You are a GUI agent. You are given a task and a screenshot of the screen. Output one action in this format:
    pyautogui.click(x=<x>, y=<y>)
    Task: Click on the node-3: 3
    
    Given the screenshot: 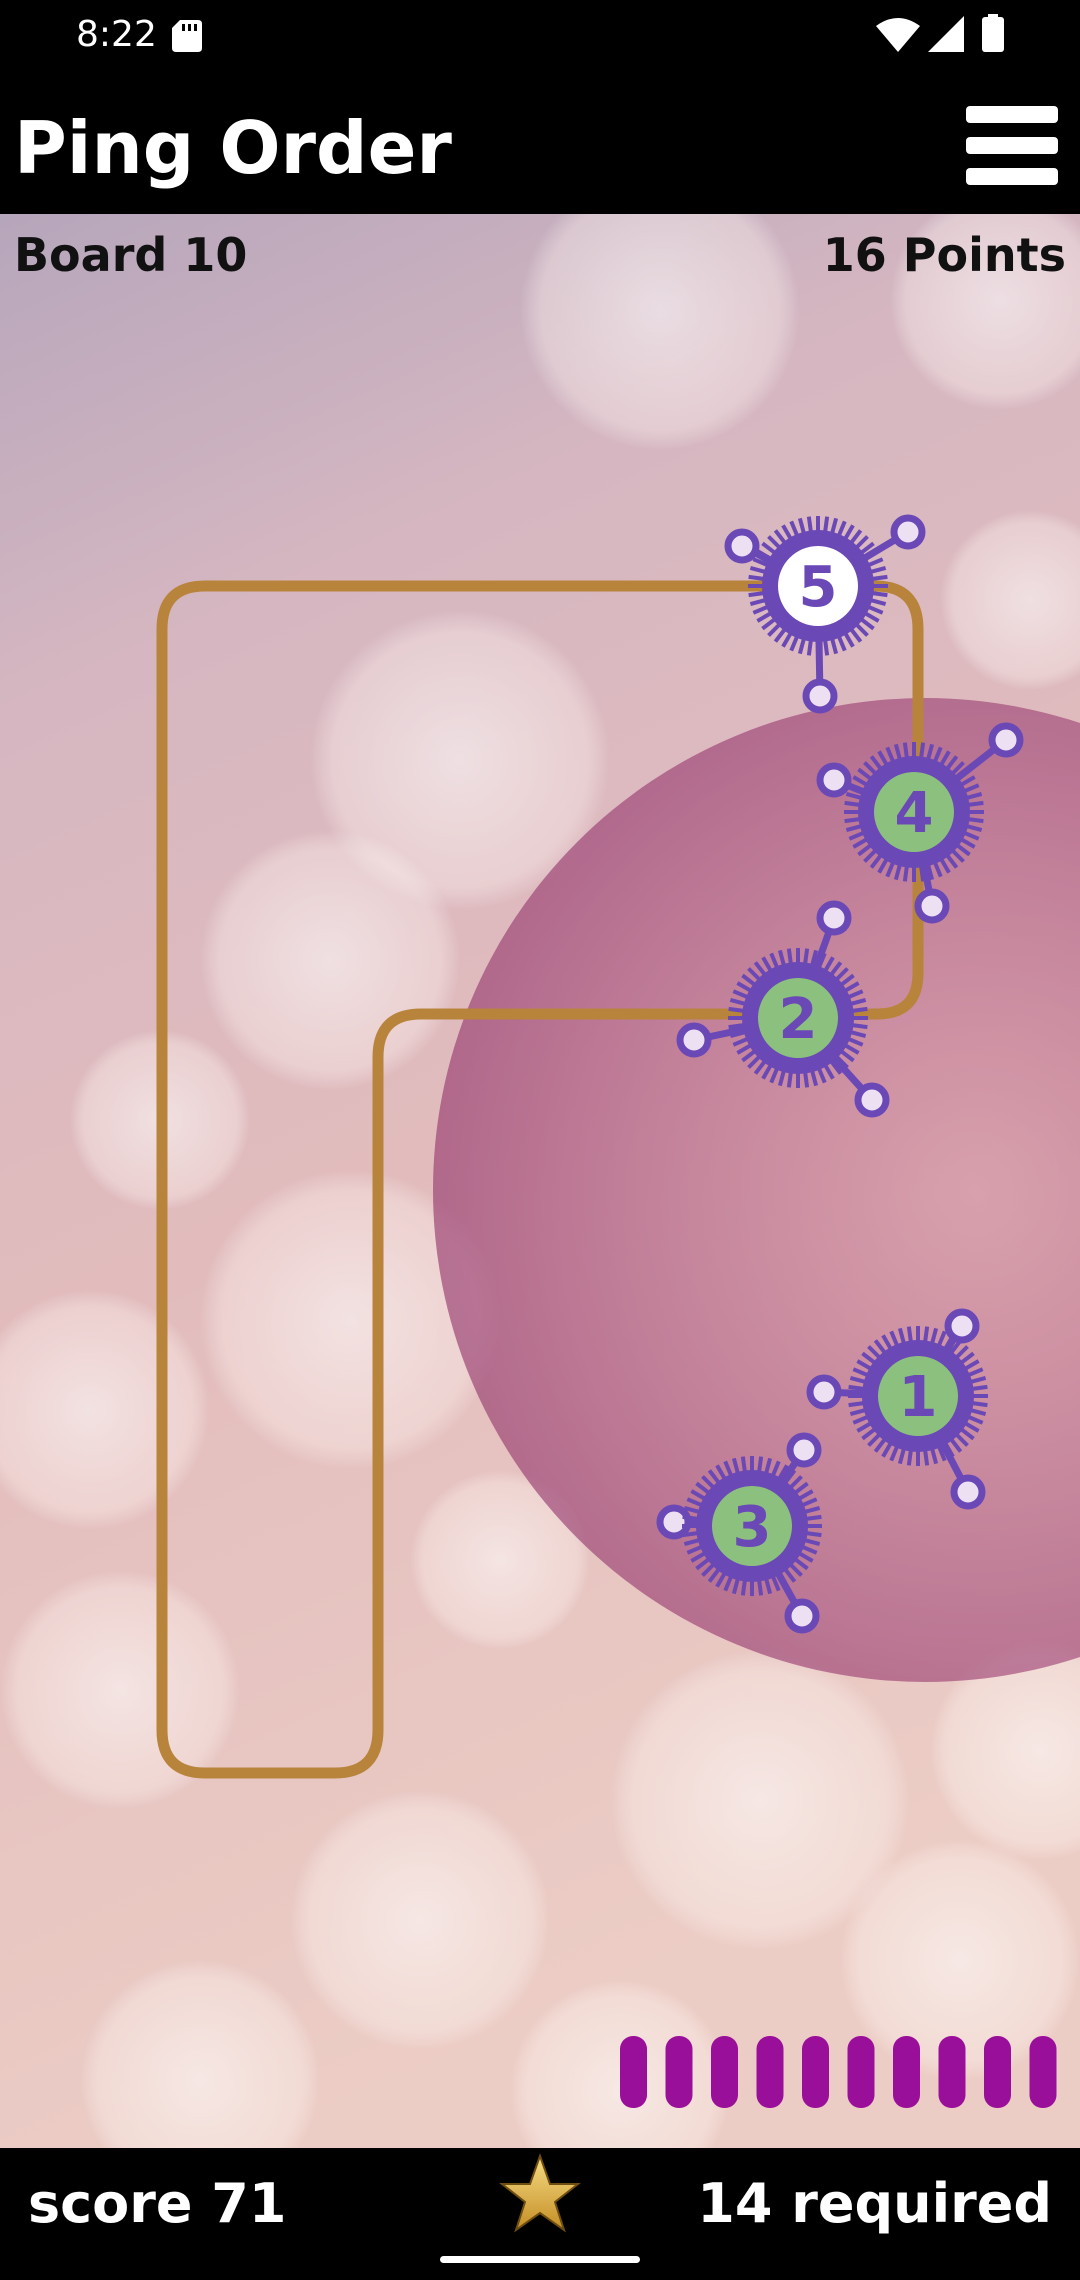 What is the action you would take?
    pyautogui.click(x=739, y=1533)
    